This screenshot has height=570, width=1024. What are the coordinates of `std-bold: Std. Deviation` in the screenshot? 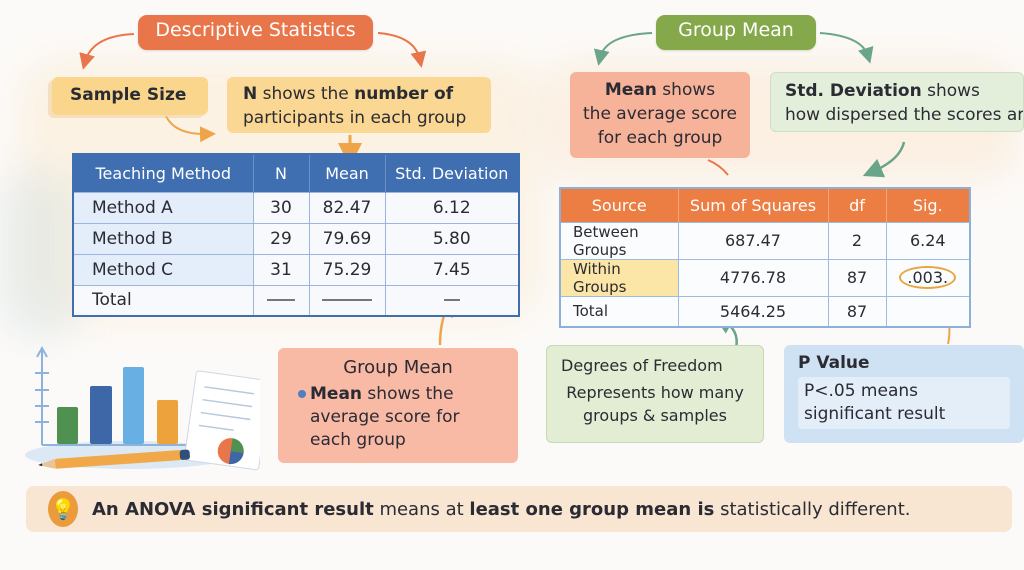 It's located at (853, 91).